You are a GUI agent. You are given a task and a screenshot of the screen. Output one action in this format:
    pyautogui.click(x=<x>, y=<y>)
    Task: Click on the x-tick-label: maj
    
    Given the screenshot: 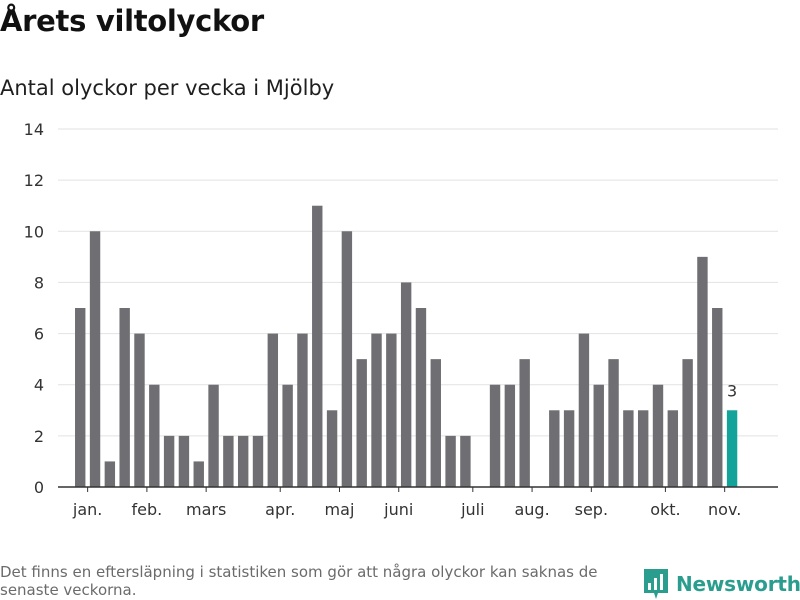 What is the action you would take?
    pyautogui.click(x=340, y=509)
    